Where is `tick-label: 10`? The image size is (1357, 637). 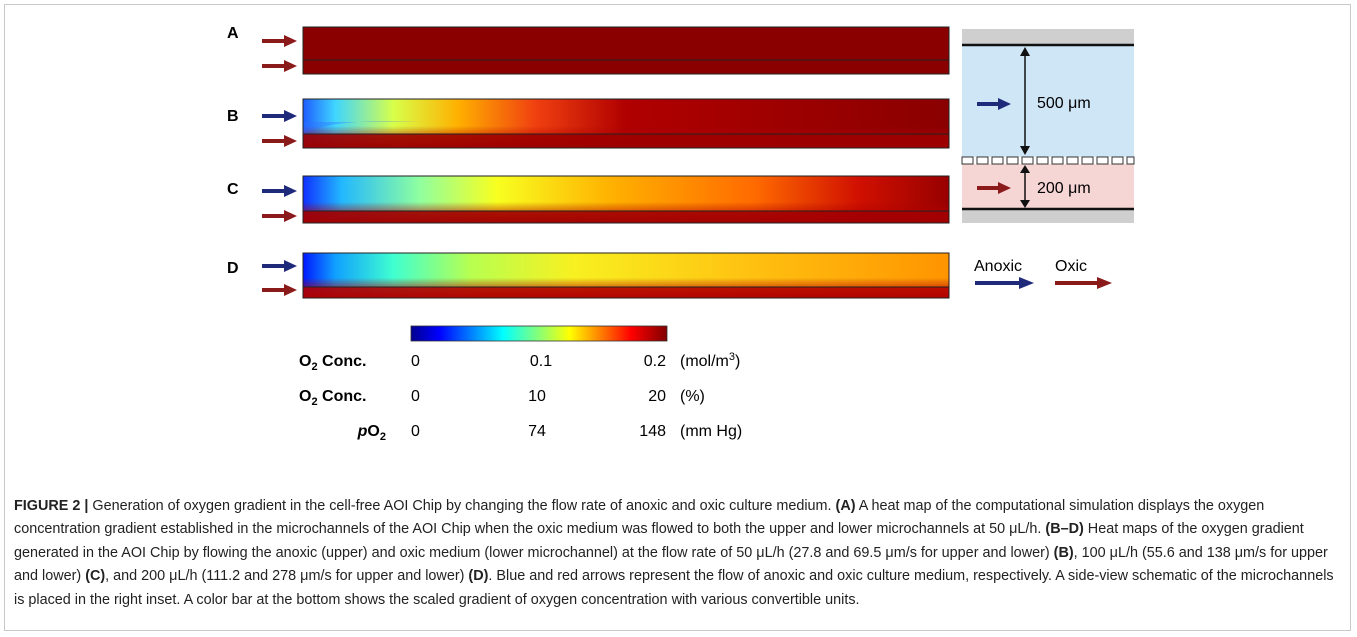
tick-label: 10 is located at coordinates (537, 396).